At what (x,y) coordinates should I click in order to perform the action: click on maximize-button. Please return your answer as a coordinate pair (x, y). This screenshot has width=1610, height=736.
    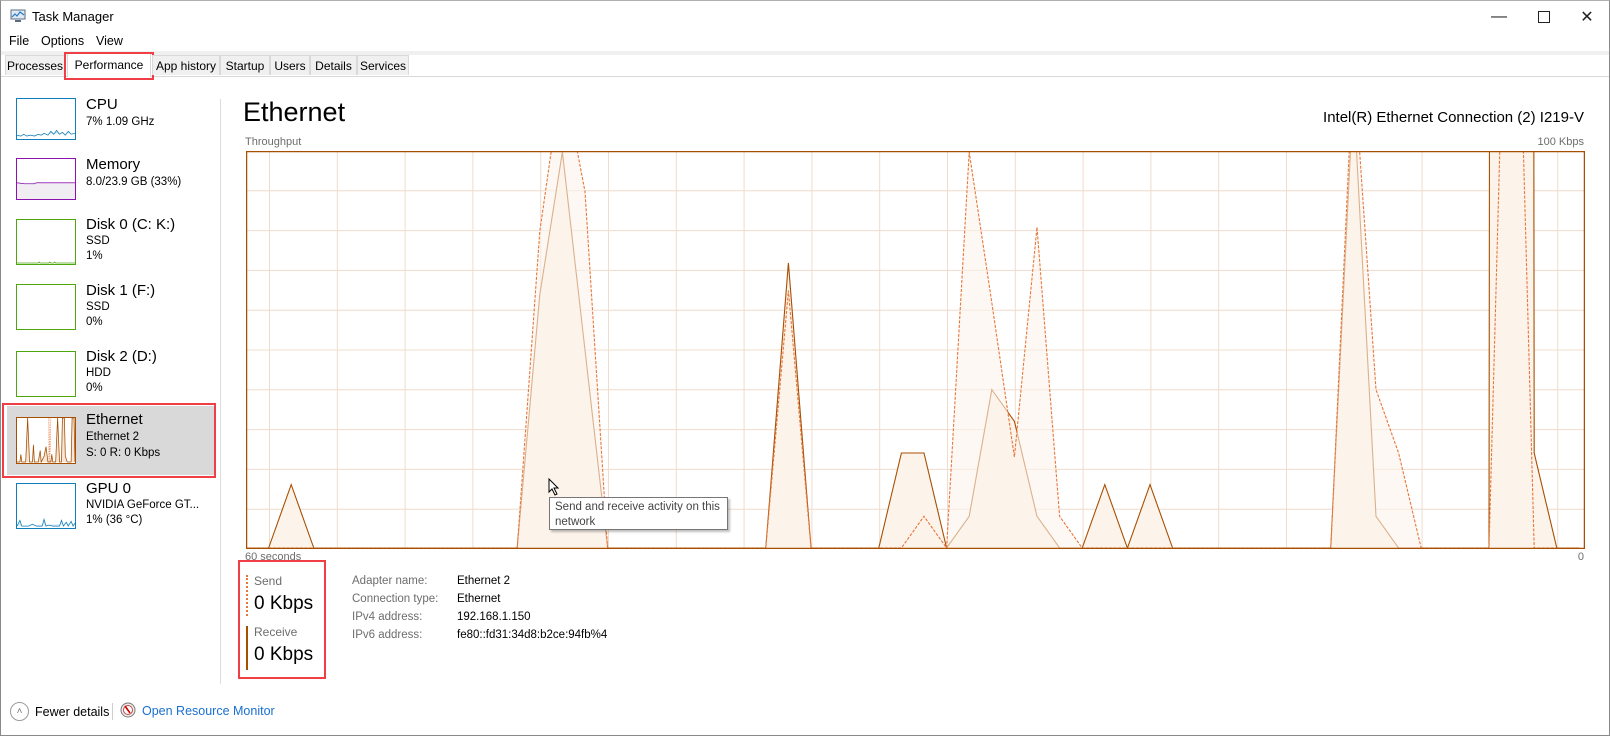
    Looking at the image, I should click on (1544, 17).